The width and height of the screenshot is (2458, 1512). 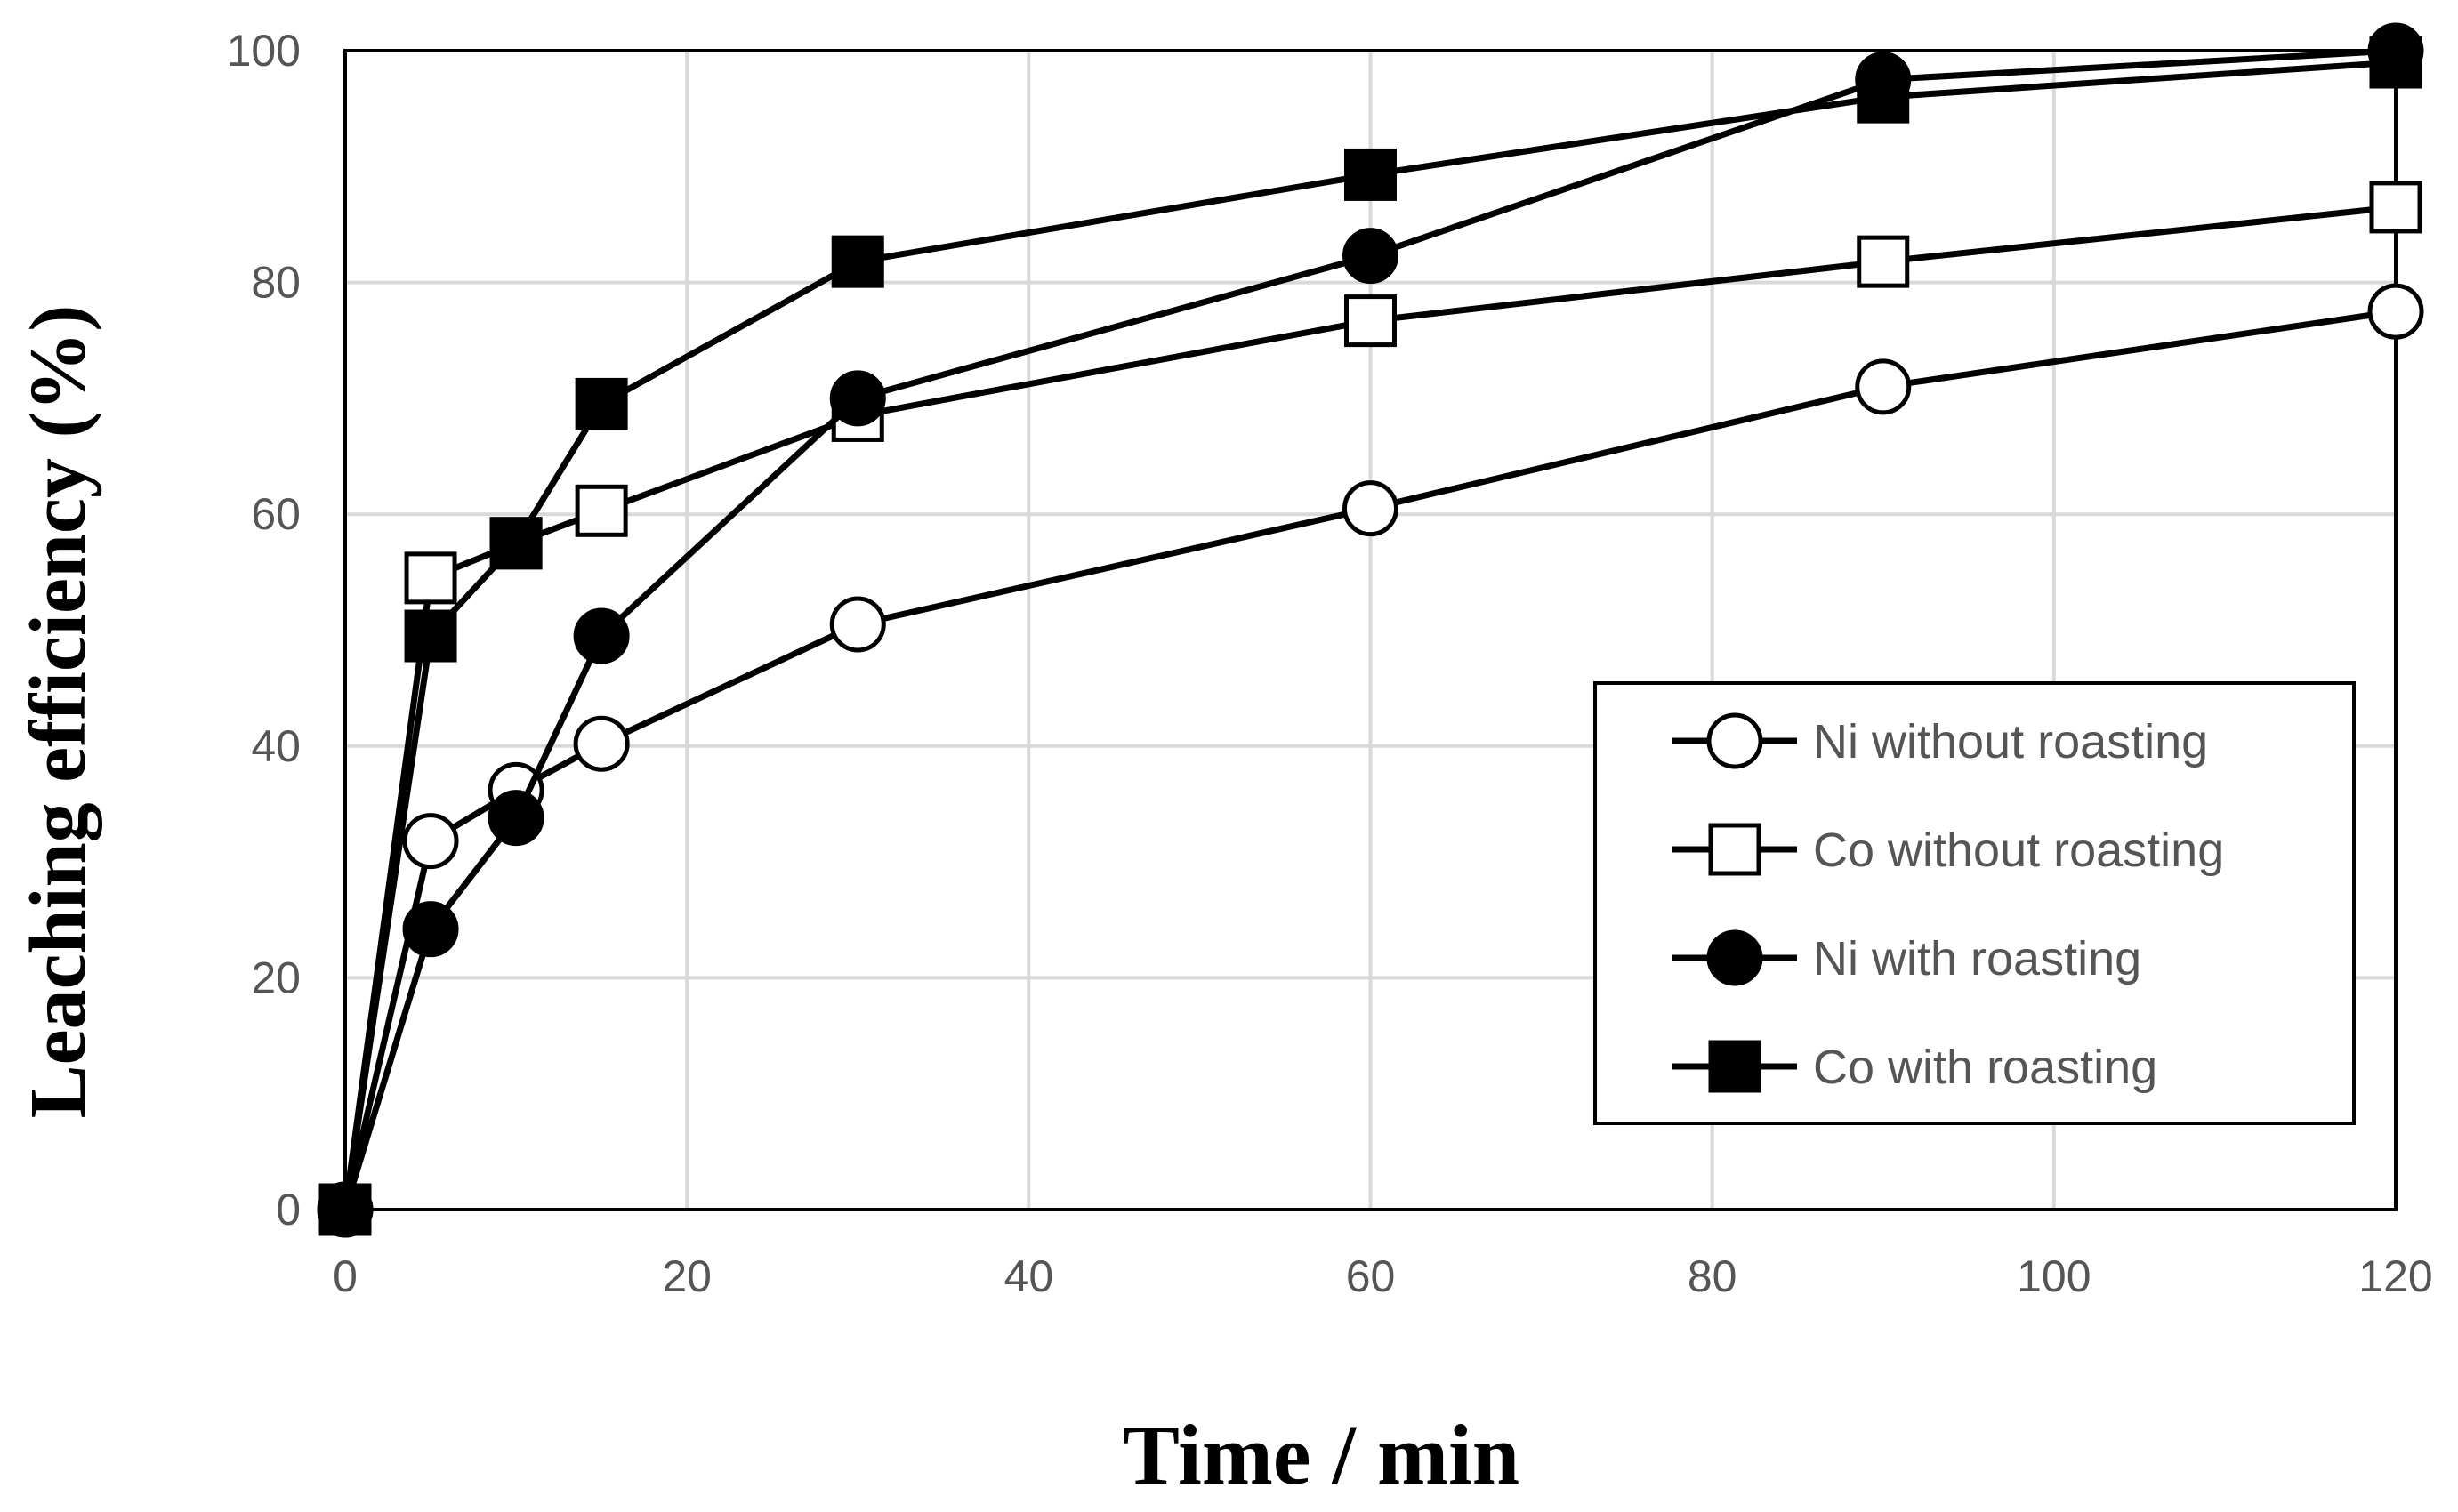 What do you see at coordinates (2018, 851) in the screenshot?
I see `legend-label: Co without roasting` at bounding box center [2018, 851].